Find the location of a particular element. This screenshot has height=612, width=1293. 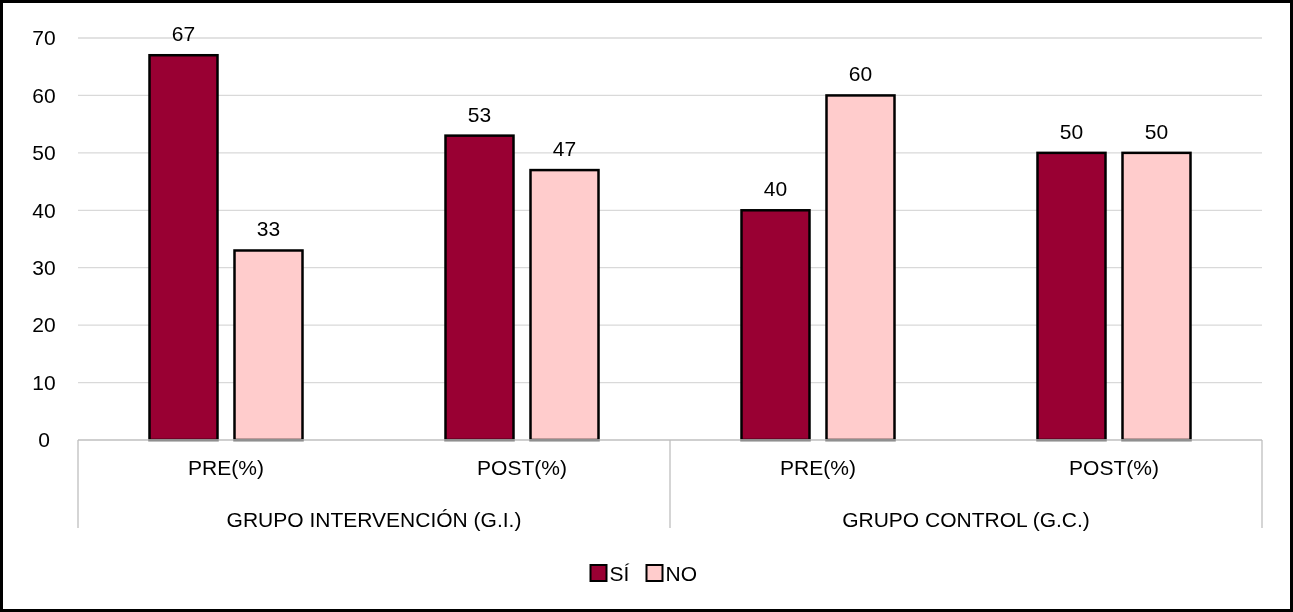

text: GRUPO INTERVENCIÓN (G.I.) is located at coordinates (374, 519).